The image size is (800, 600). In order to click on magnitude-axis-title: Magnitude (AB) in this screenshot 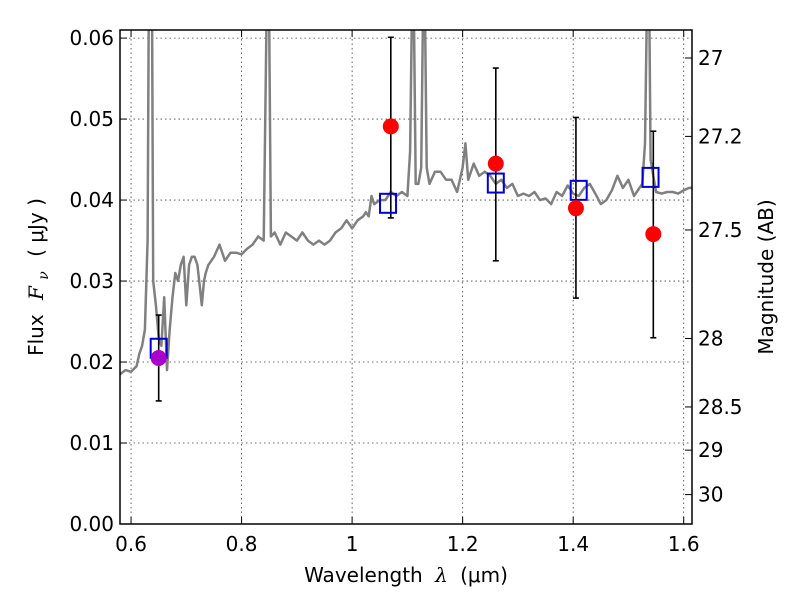, I will do `click(766, 276)`.